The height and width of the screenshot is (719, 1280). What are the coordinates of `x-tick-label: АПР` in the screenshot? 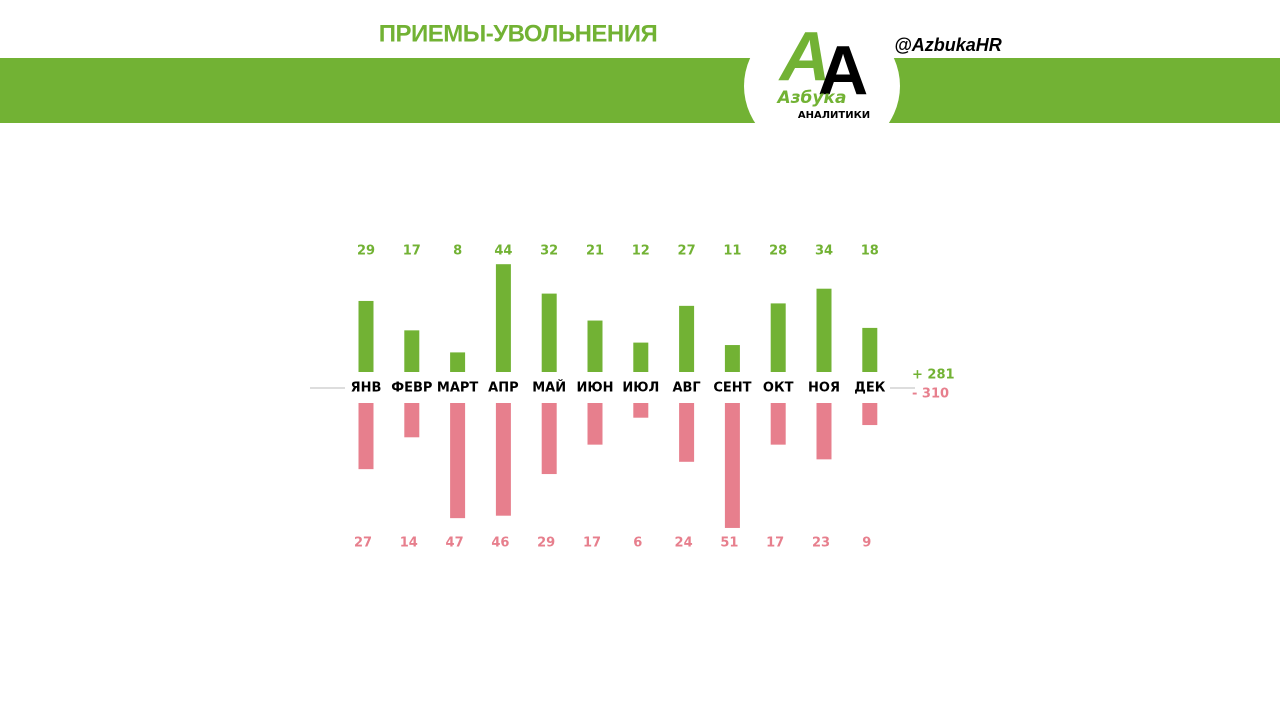 It's located at (503, 388).